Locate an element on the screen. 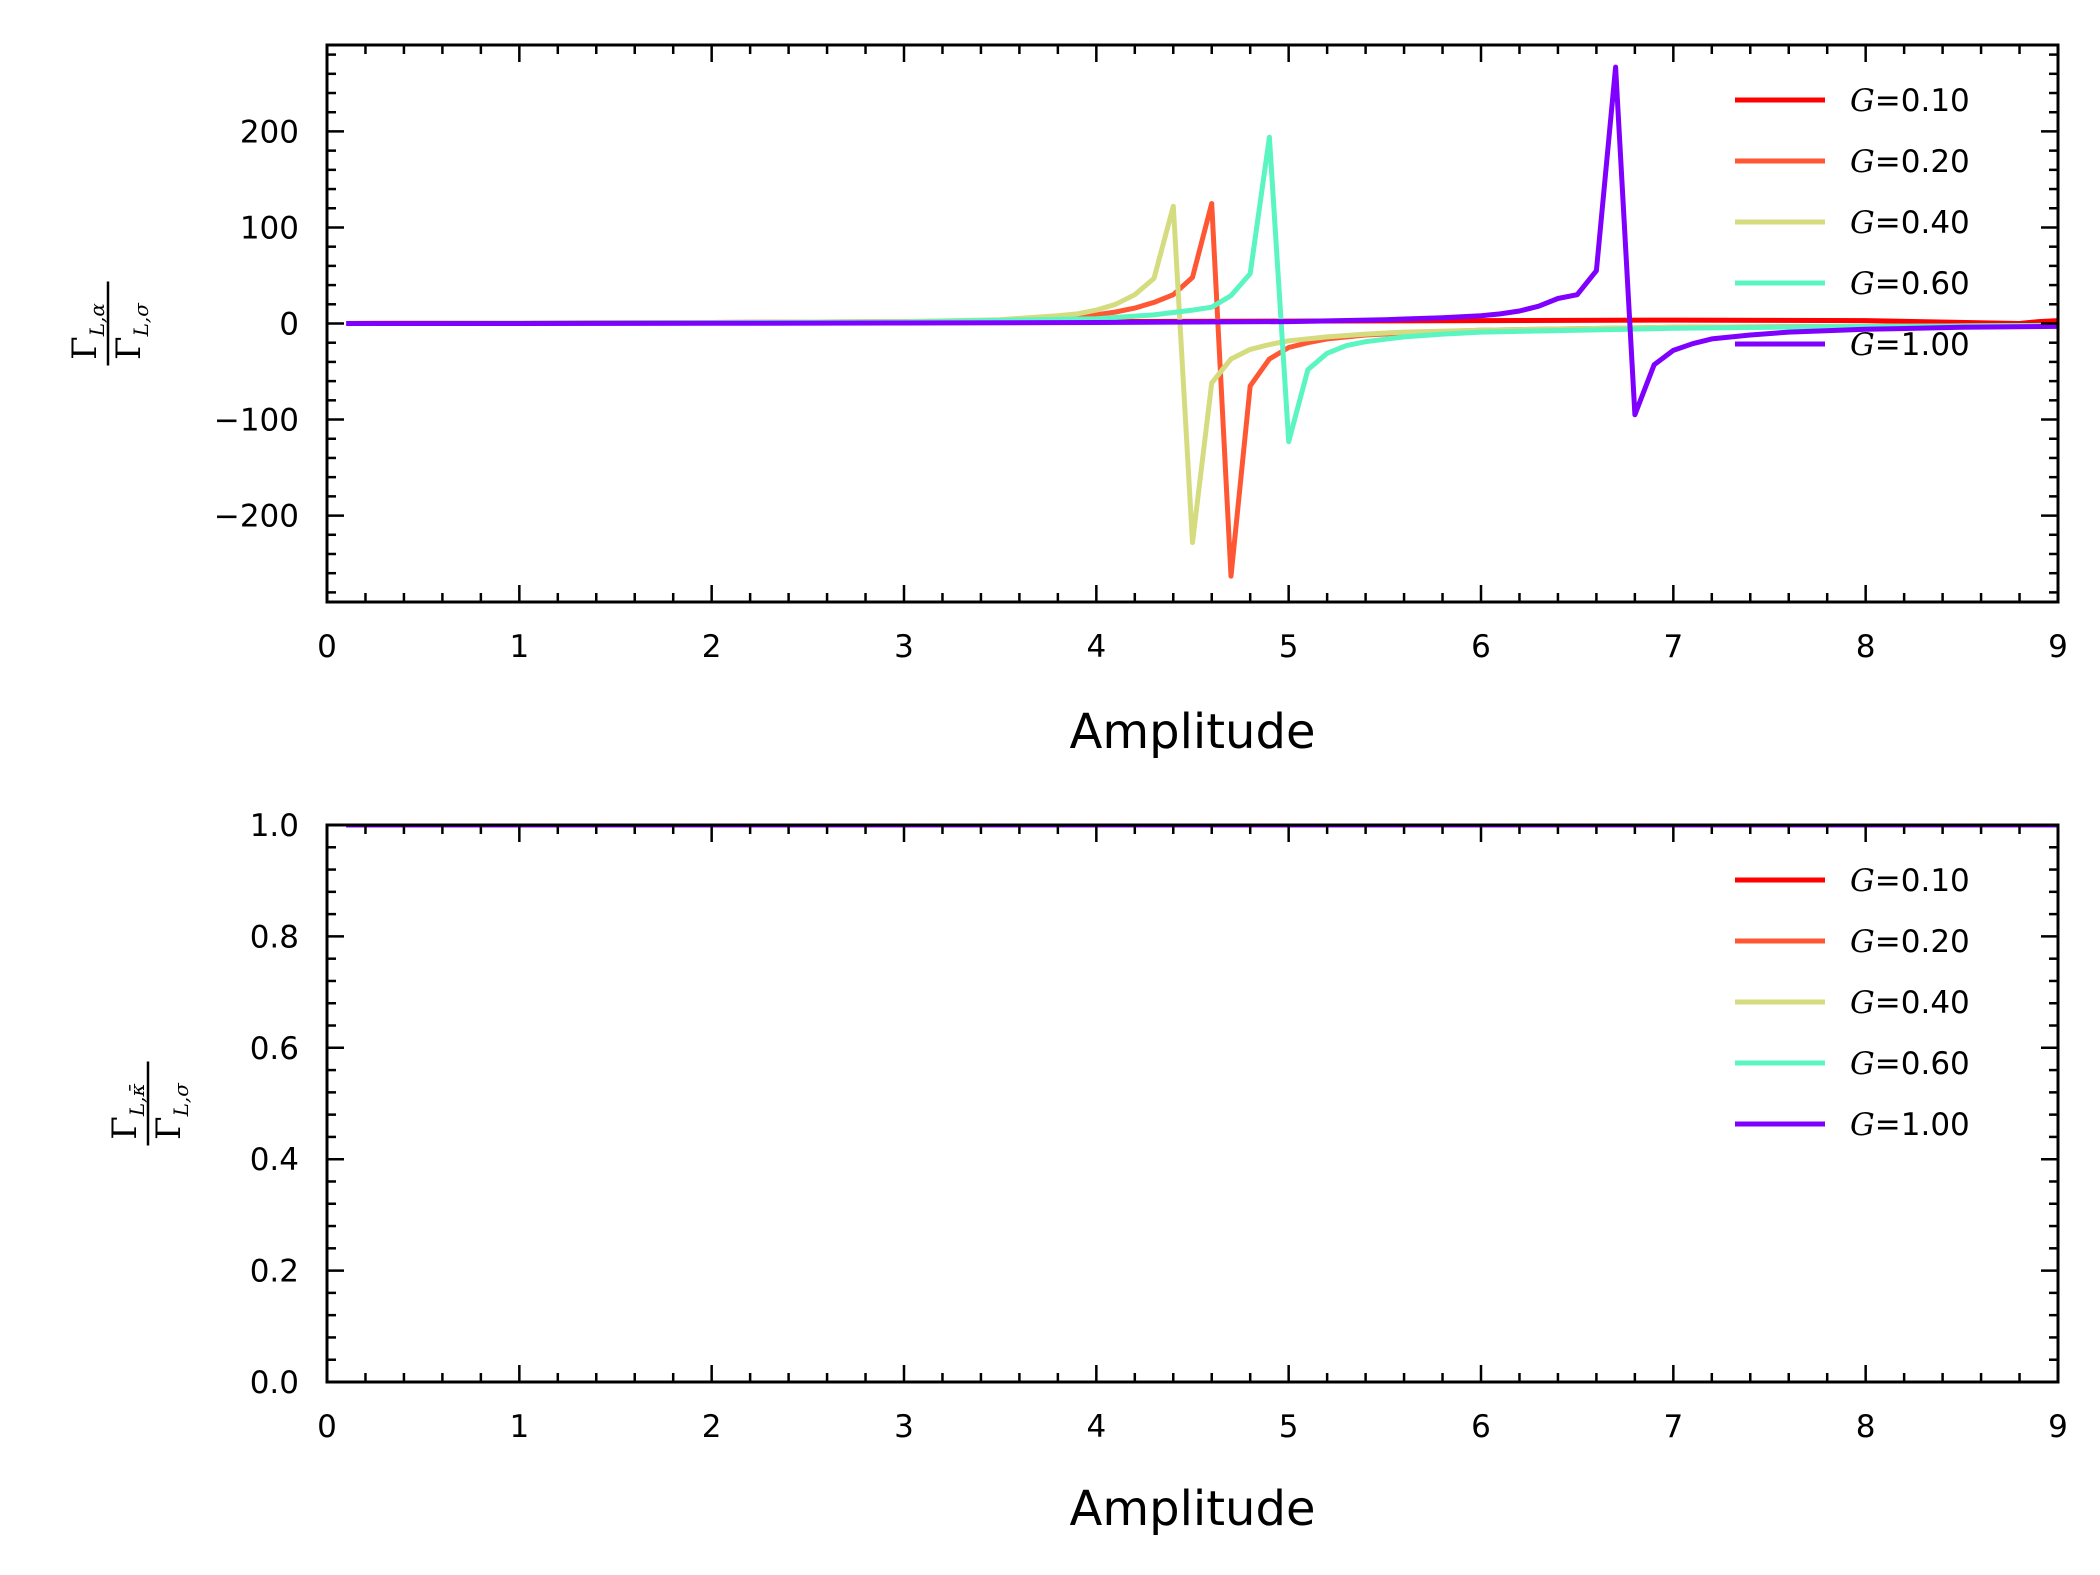 This screenshot has width=2100, height=1575. y-tick-label: 0.8 is located at coordinates (274, 937).